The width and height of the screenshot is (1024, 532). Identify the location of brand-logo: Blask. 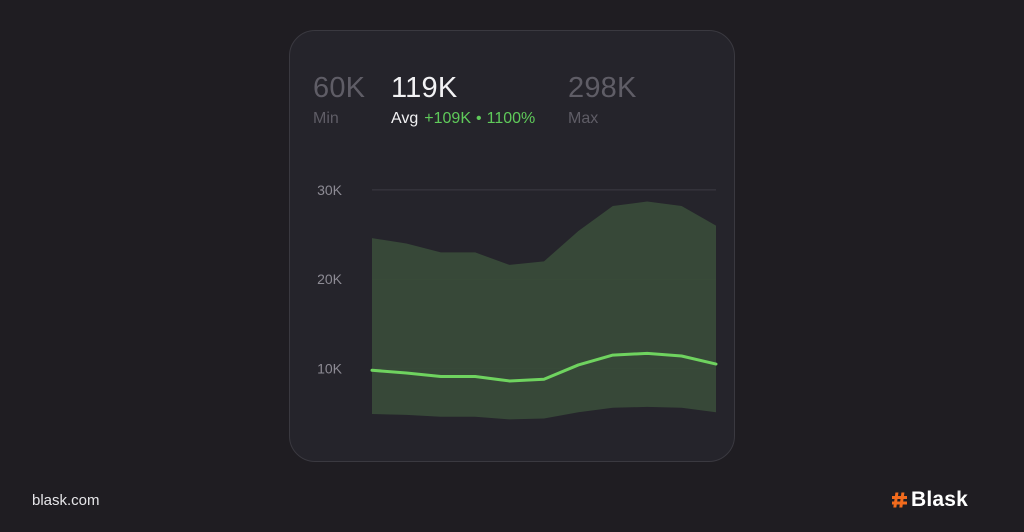
(930, 500).